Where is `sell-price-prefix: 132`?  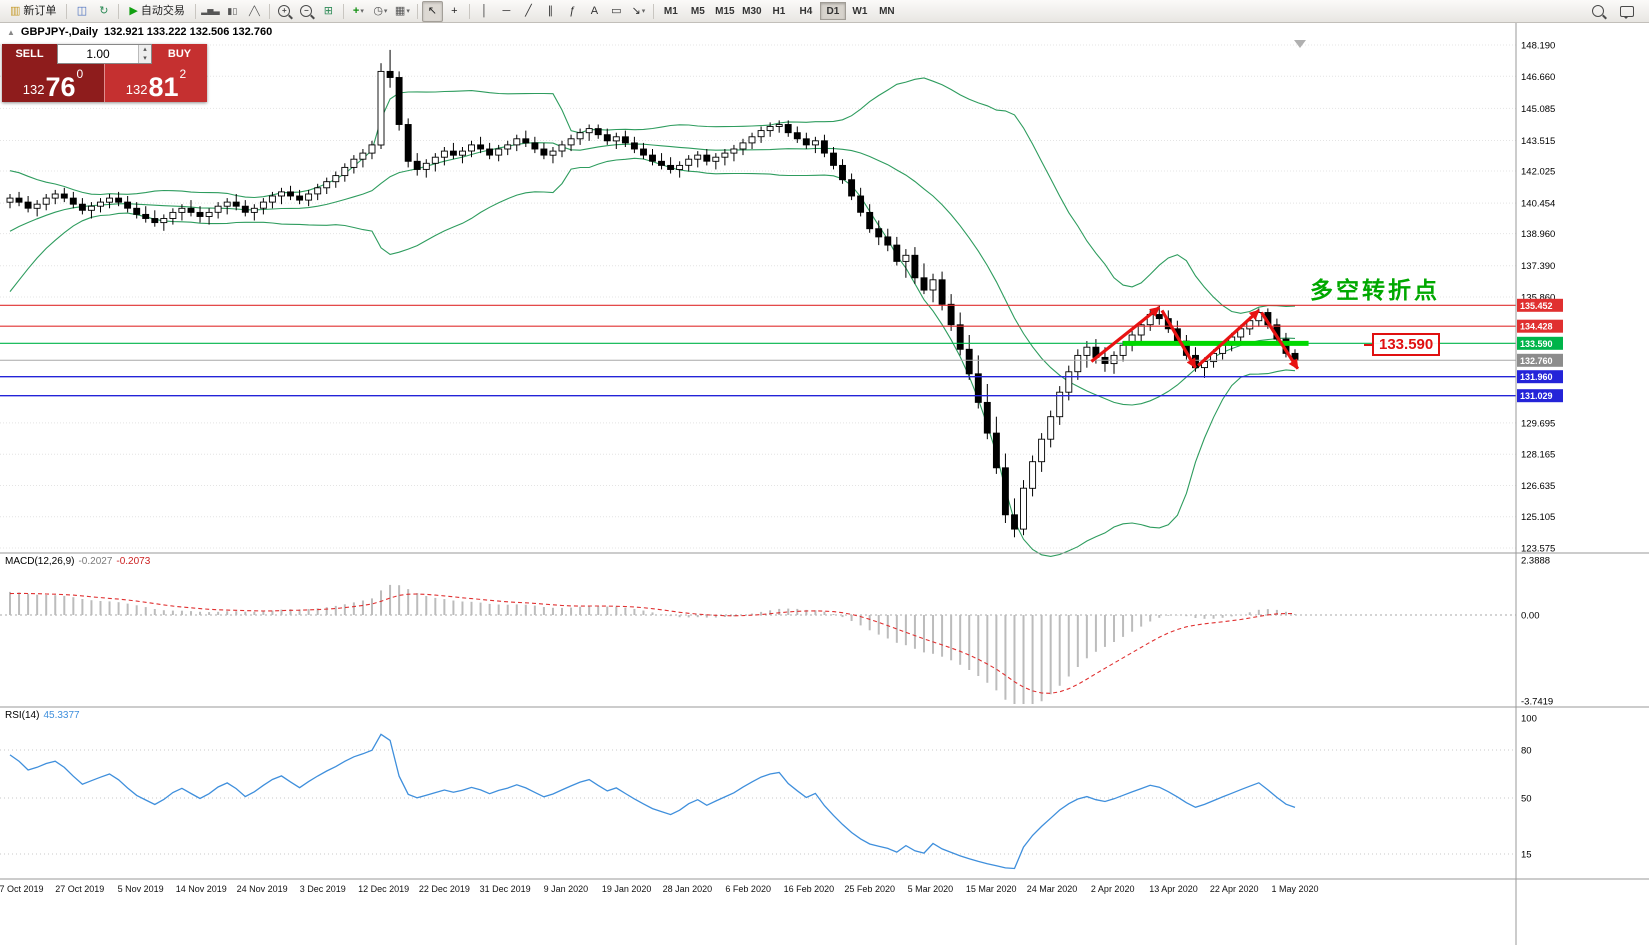
sell-price-prefix: 132 is located at coordinates (33, 89).